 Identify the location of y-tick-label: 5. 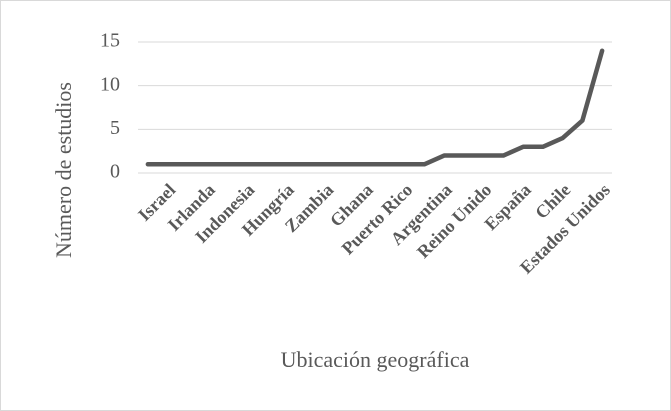
(115, 128).